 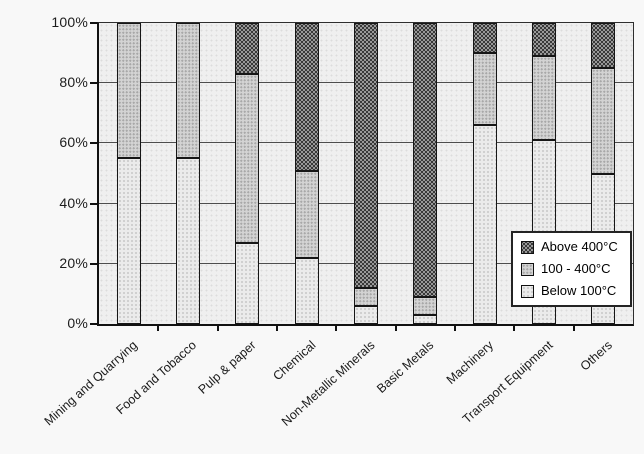 I want to click on y-axis-label-0: 0%, so click(x=77, y=323).